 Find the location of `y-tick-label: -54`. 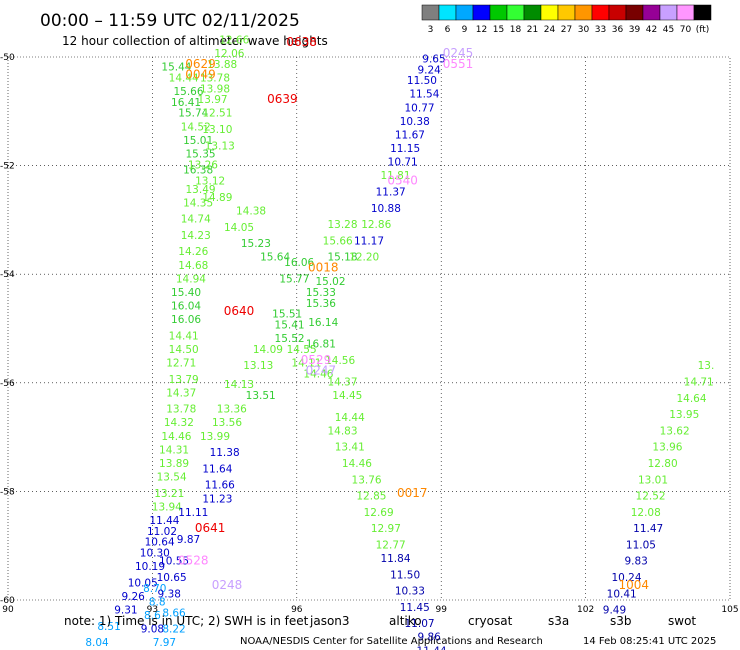

y-tick-label: -54 is located at coordinates (7, 275).